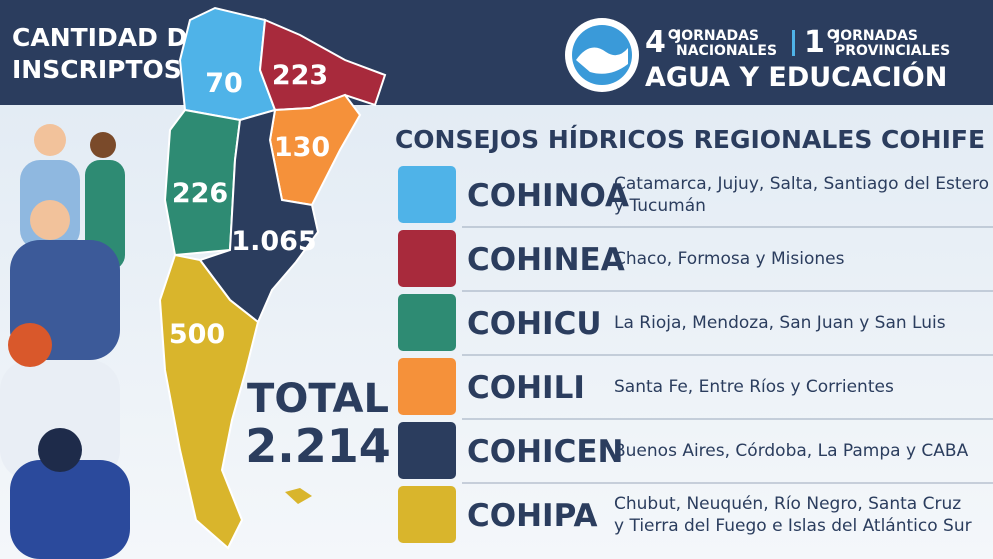 This screenshot has height=559, width=993. Describe the element at coordinates (787, 504) in the screenshot. I see `council-provinces: Chubut, Neuquén, Río Negro, Santa Cruz` at that location.